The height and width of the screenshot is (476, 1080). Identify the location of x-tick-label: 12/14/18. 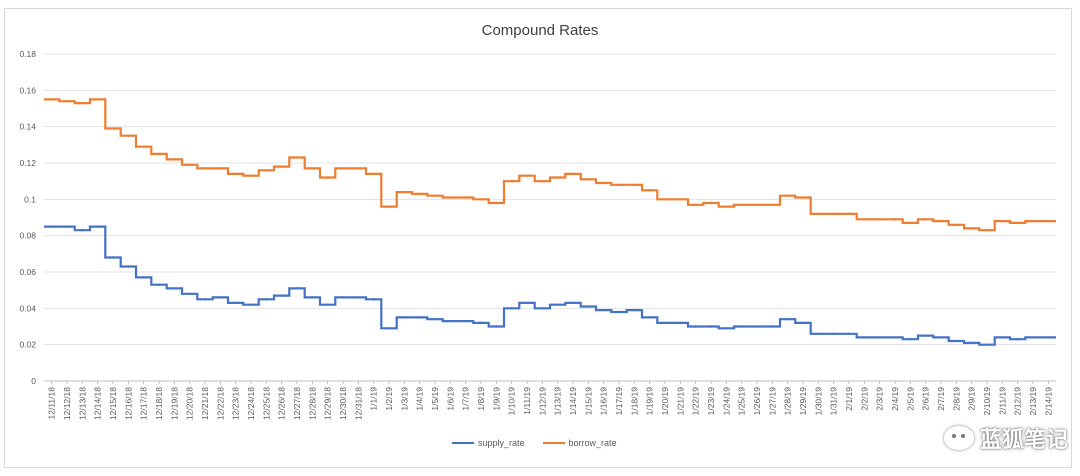
(98, 403).